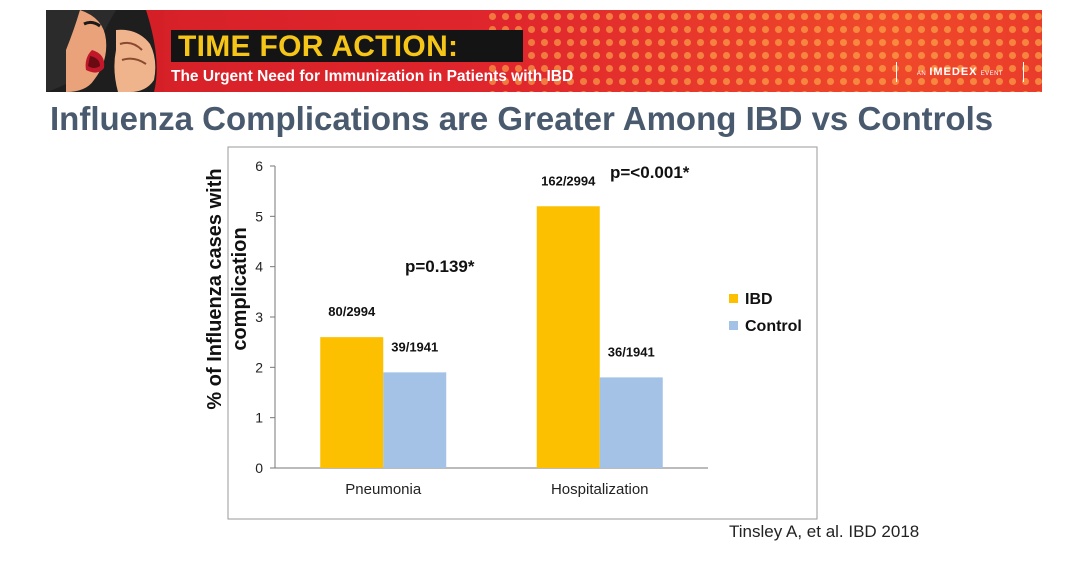 This screenshot has width=1080, height=563. Describe the element at coordinates (259, 317) in the screenshot. I see `y-tick-label: 3` at that location.